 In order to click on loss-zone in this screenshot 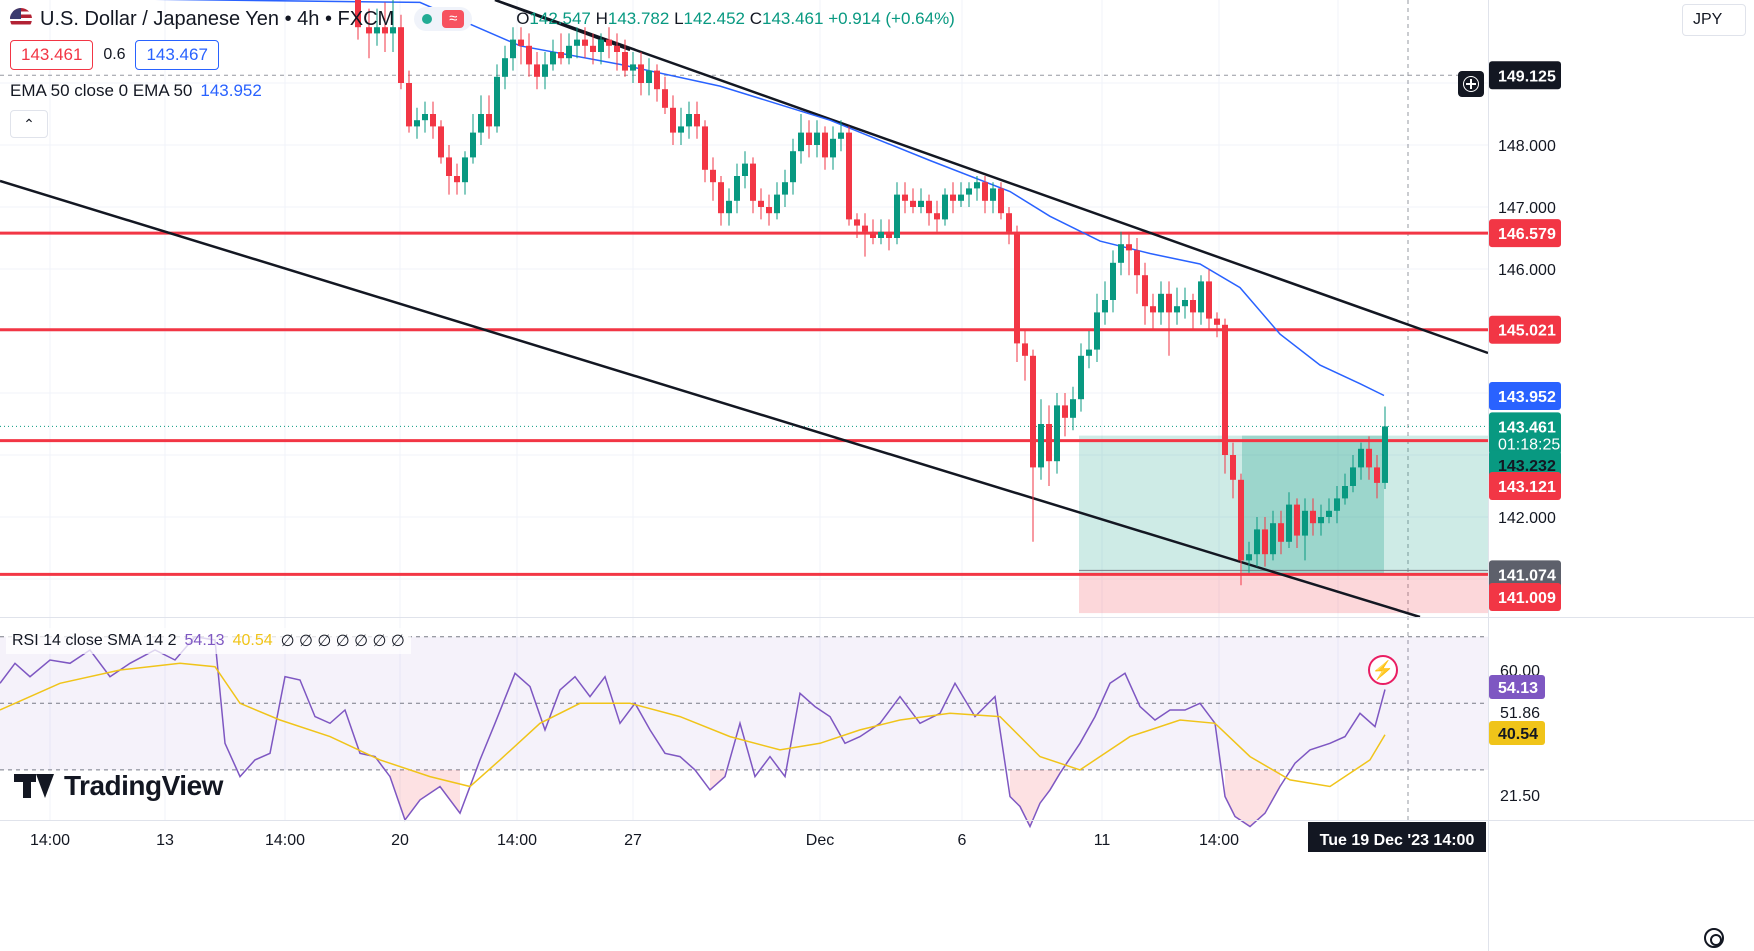, I will do `click(1283, 594)`.